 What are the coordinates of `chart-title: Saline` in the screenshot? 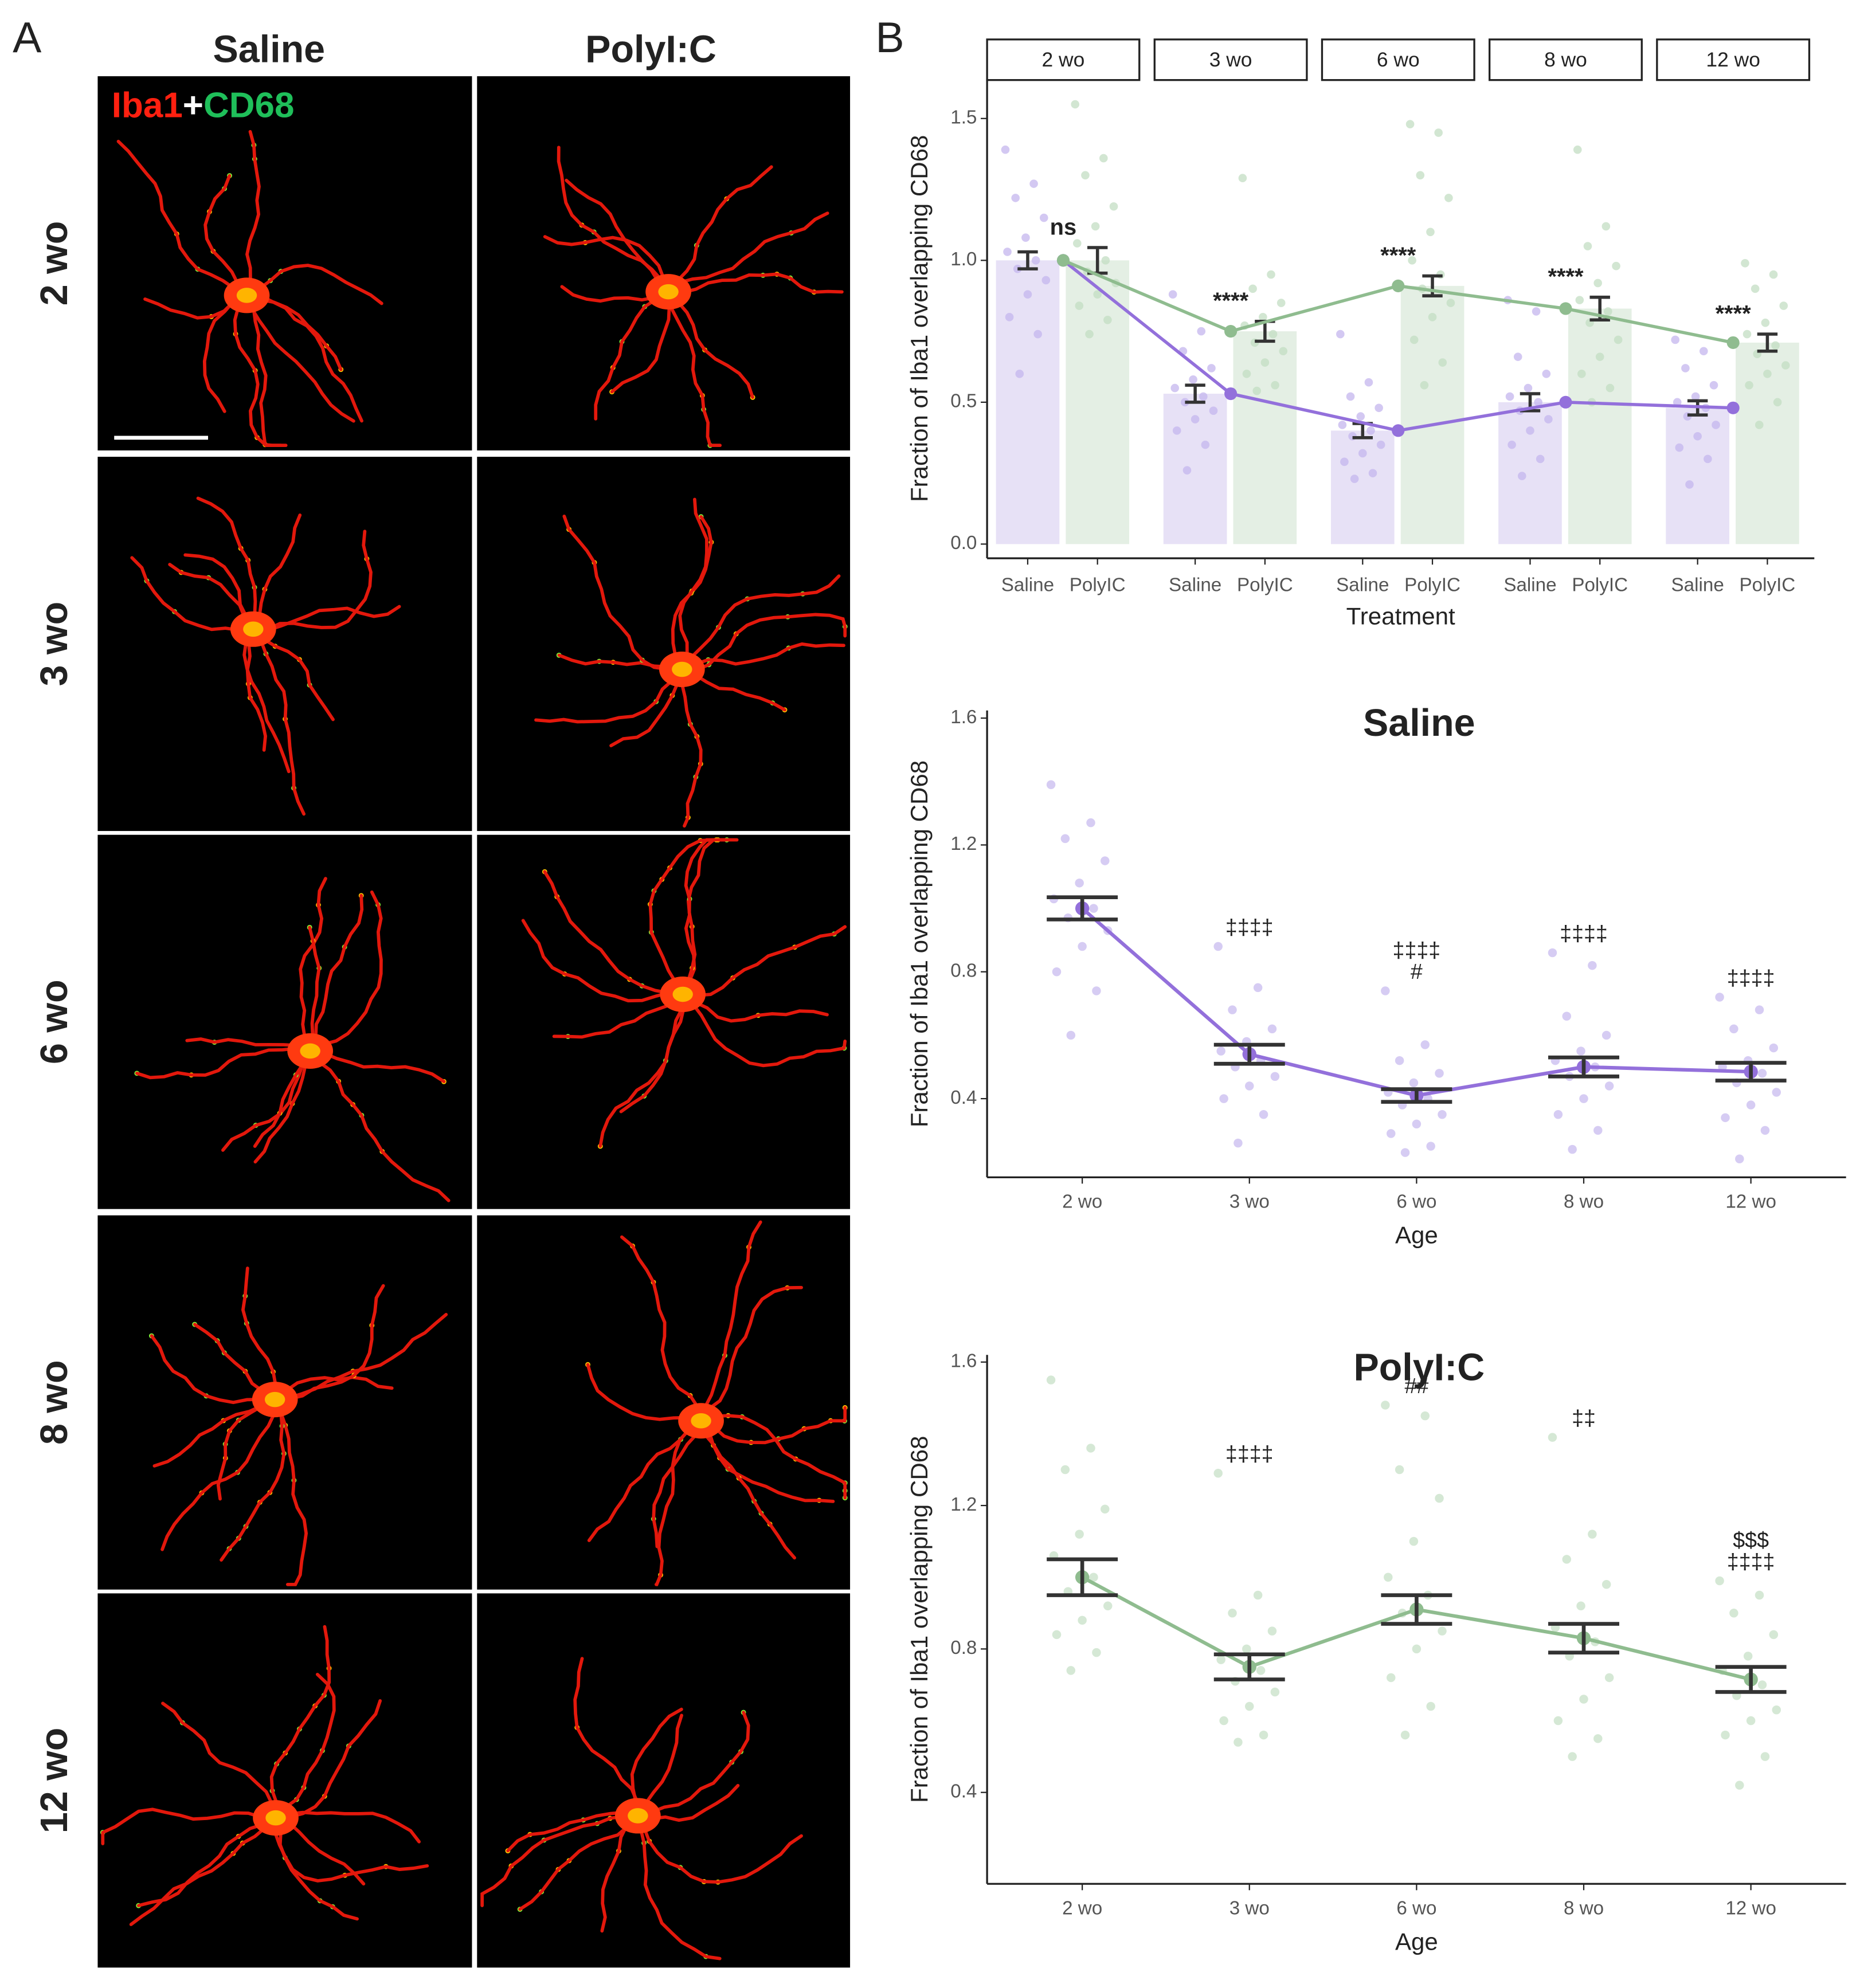 It's located at (1419, 723).